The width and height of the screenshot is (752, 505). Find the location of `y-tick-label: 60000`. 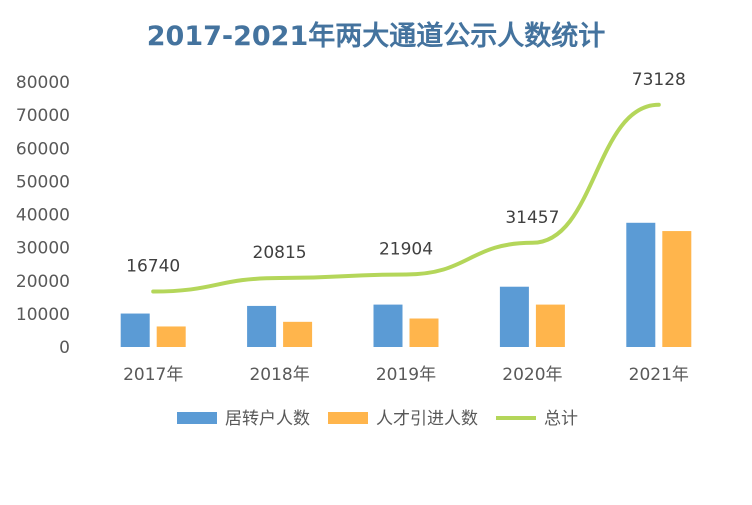

y-tick-label: 60000 is located at coordinates (43, 149).